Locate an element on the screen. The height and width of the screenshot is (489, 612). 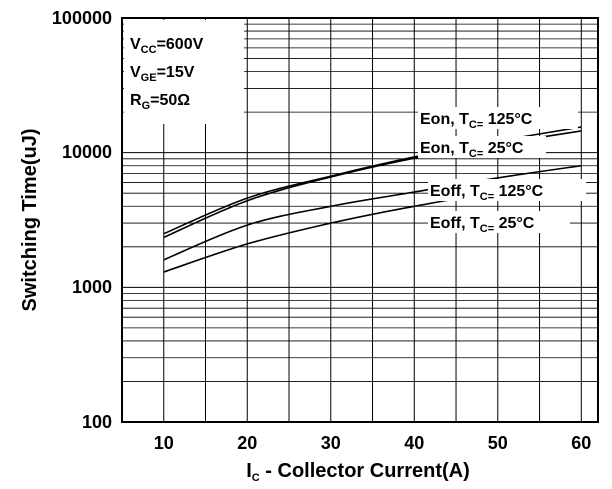
x-tick-label: 10 is located at coordinates (164, 443).